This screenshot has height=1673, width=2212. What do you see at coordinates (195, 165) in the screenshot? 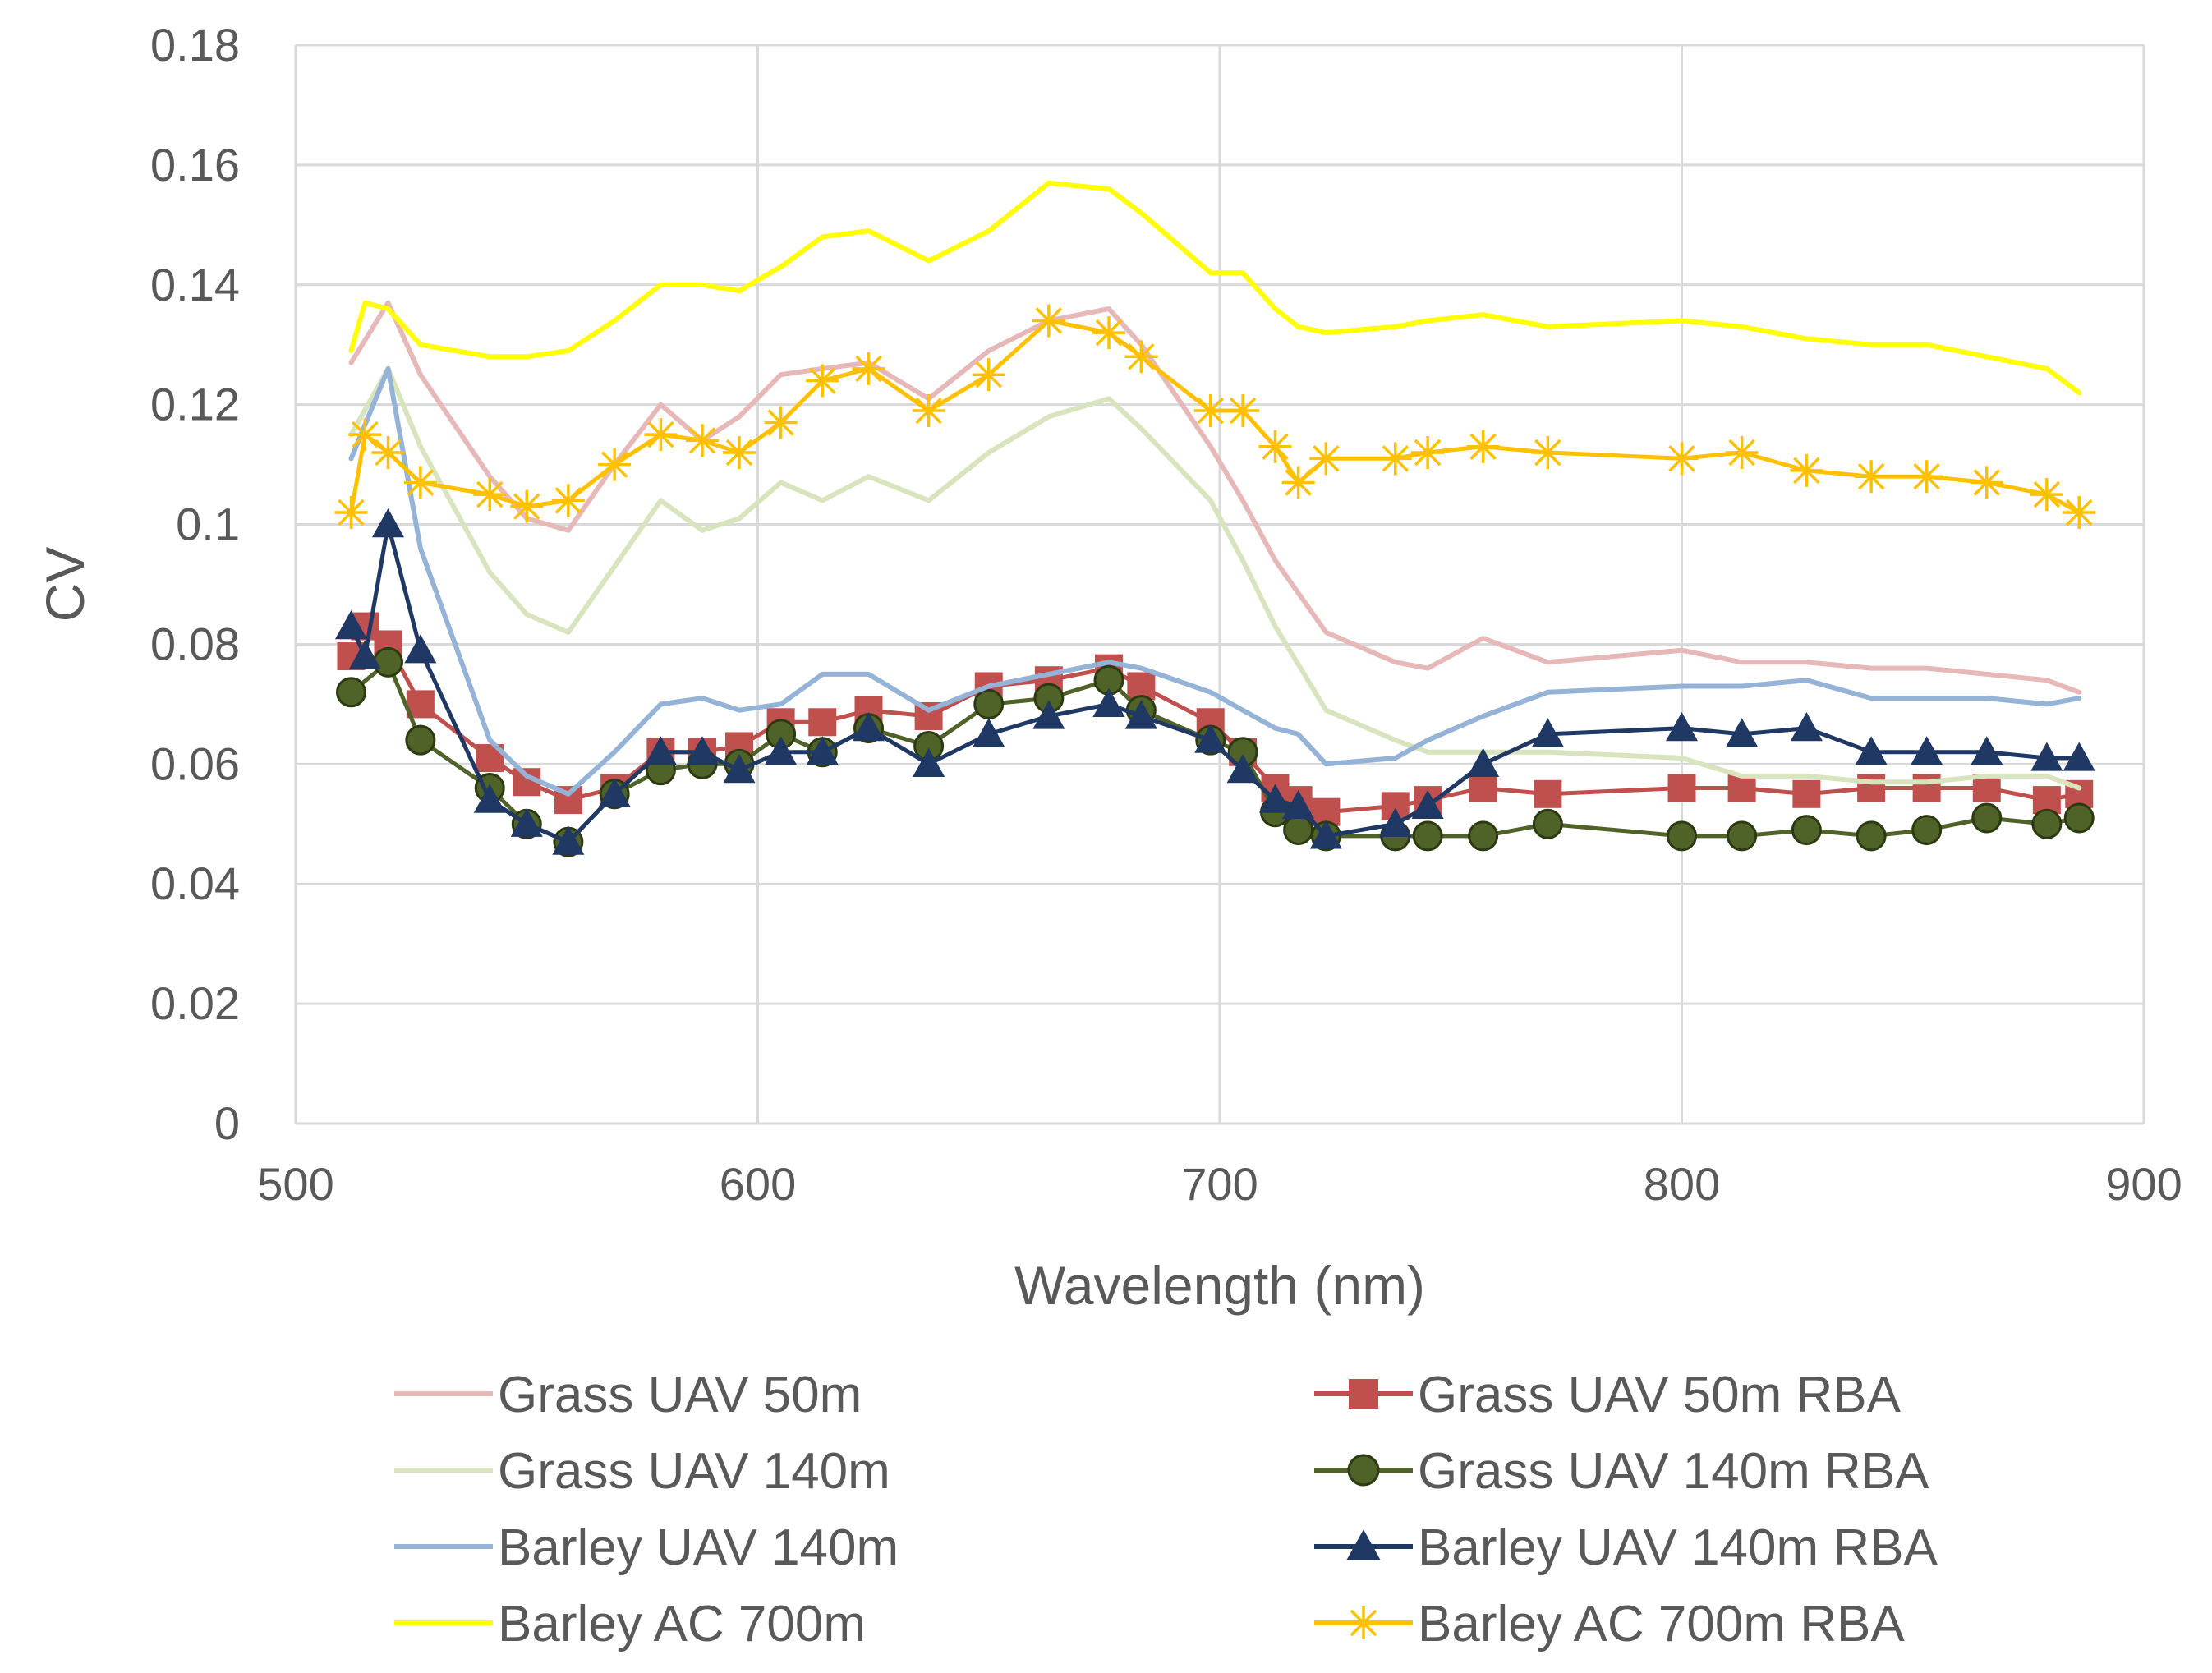
I see `y-tick-label: 0.16` at bounding box center [195, 165].